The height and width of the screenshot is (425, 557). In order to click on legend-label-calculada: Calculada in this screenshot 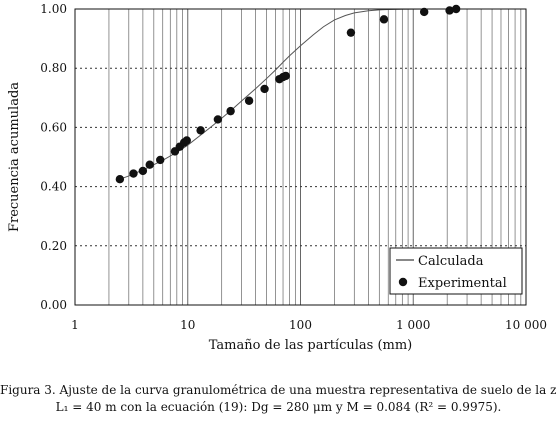, I will do `click(451, 261)`.